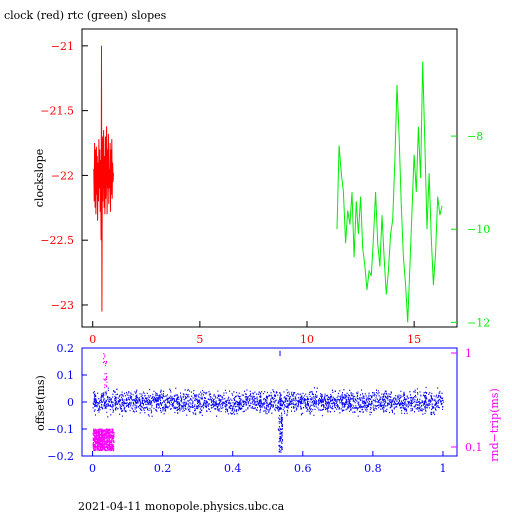 Image resolution: width=512 pixels, height=512 pixels. Describe the element at coordinates (414, 339) in the screenshot. I see `top-x-tick-label: 15` at that location.